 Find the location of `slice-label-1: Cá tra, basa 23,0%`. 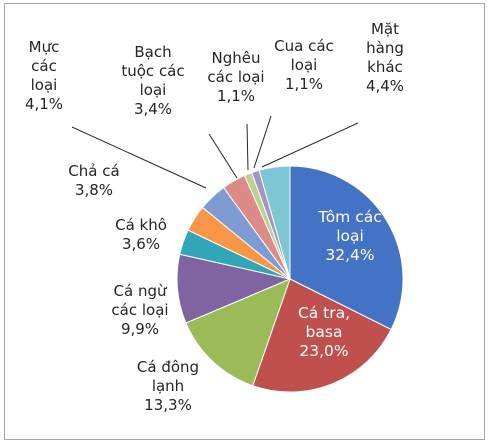

slice-label-1: Cá tra, basa 23,0% is located at coordinates (324, 332).